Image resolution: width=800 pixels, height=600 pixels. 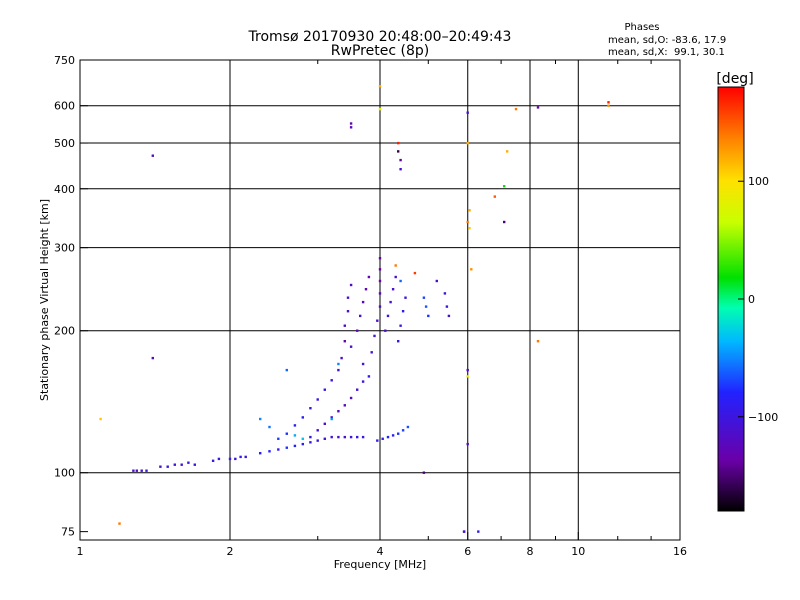 What do you see at coordinates (44, 300) in the screenshot?
I see `y-axis-label: Stationary phase Virtual Height [km]` at bounding box center [44, 300].